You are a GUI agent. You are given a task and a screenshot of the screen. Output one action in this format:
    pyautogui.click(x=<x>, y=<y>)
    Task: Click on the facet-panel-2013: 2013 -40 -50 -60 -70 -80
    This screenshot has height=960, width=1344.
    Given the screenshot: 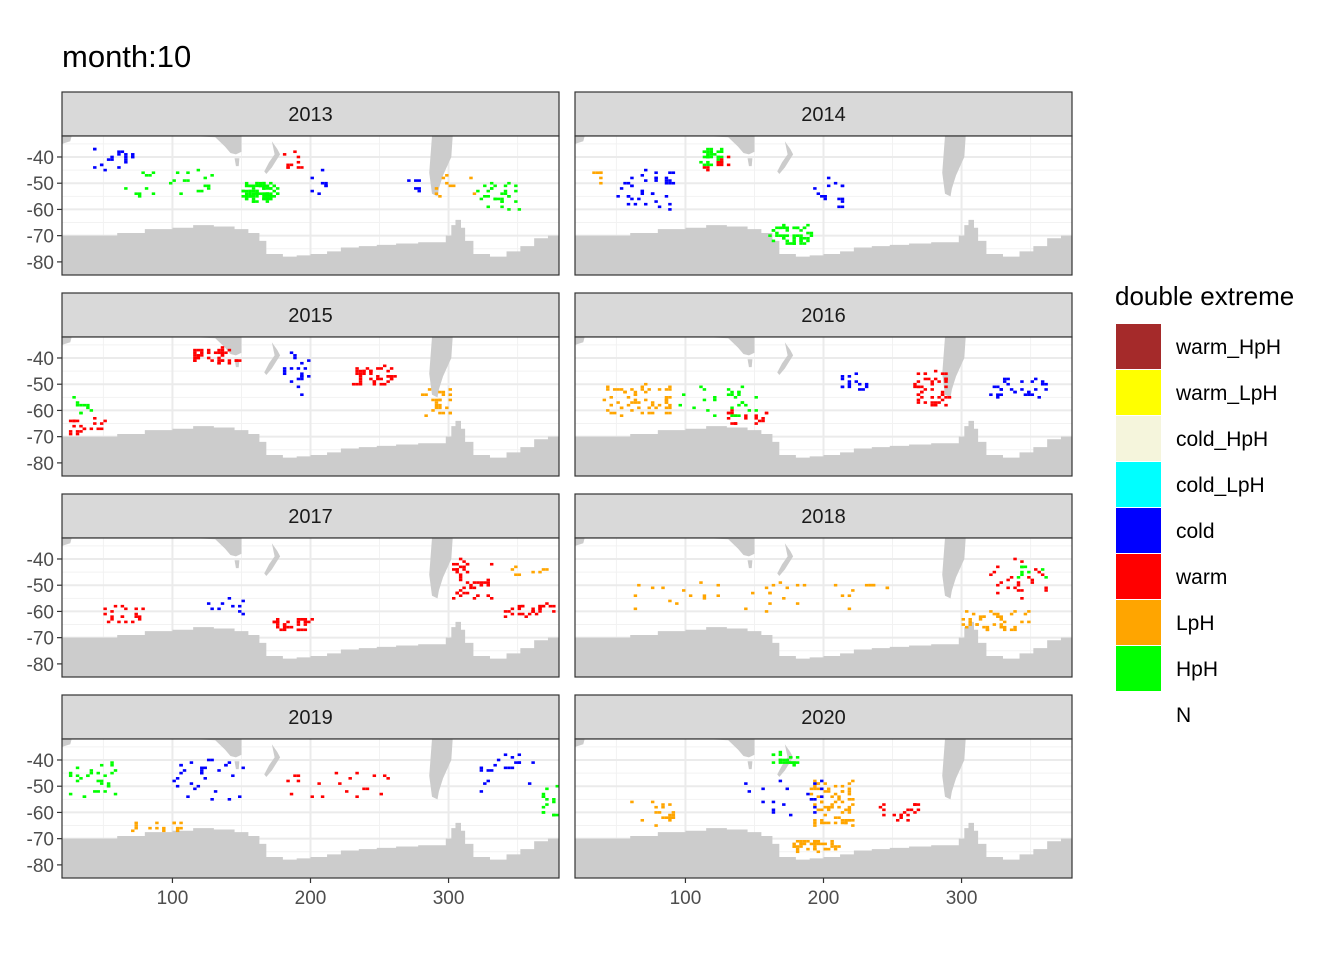 What is the action you would take?
    pyautogui.click(x=293, y=183)
    